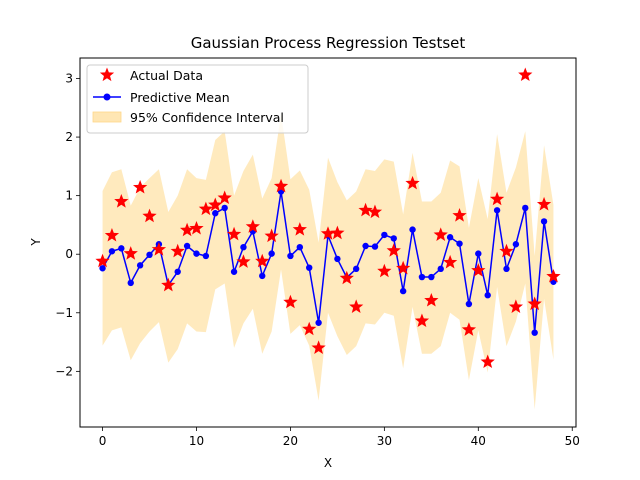 The height and width of the screenshot is (480, 640). I want to click on x-tick-label: 10, so click(196, 441).